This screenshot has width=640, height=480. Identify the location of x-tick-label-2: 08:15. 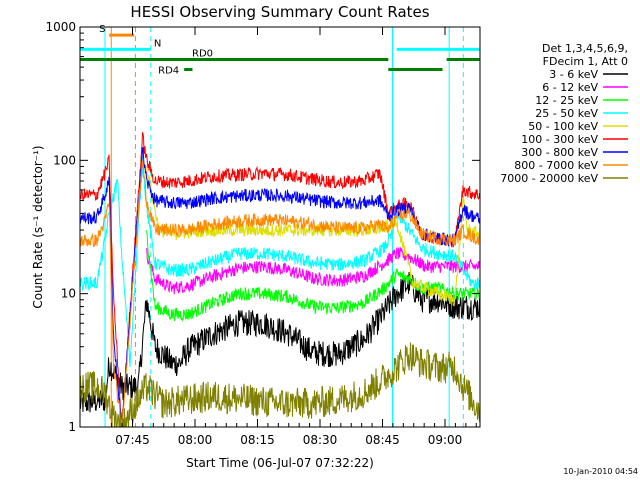
(257, 440).